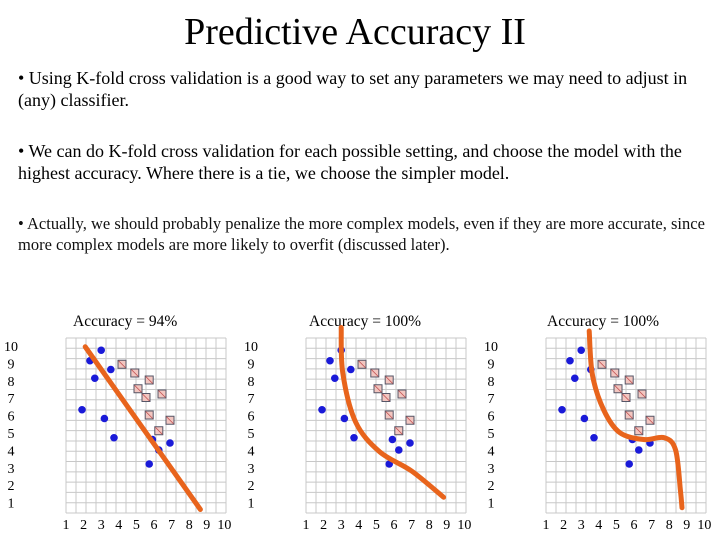 The width and height of the screenshot is (720, 540). I want to click on plot-grid, so click(386, 425).